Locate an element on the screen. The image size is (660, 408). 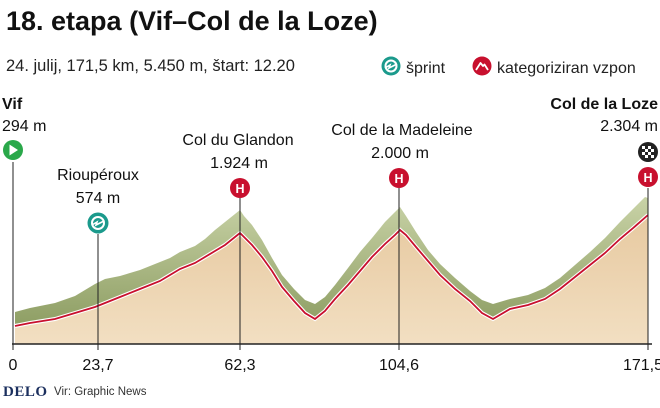
km-label-3: 104,6 is located at coordinates (399, 365).